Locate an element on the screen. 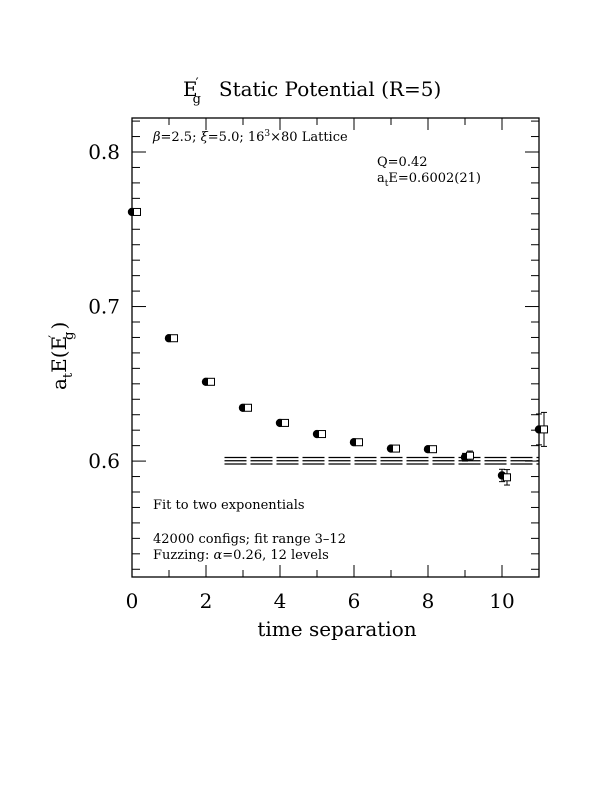 This screenshot has width=612, height=792. configs-annotation: 42000 configs; fit range 3–12 is located at coordinates (249, 539).